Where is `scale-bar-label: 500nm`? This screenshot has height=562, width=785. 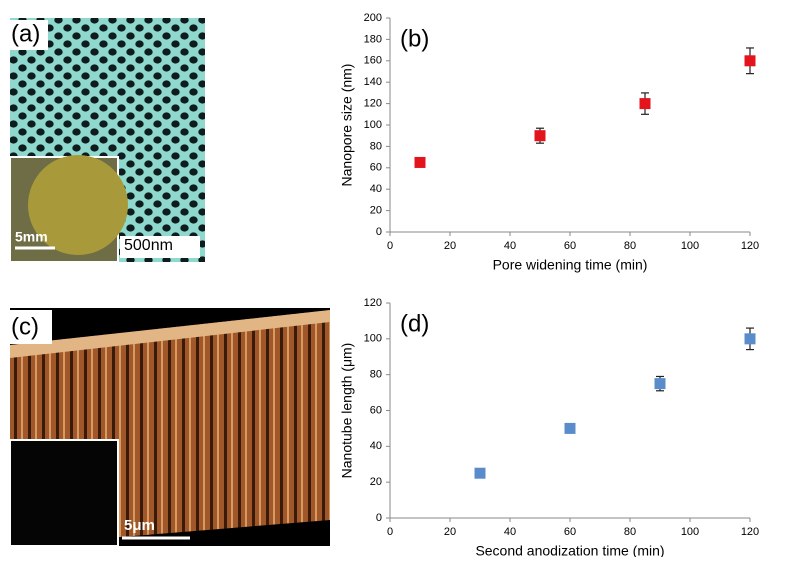
scale-bar-label: 500nm is located at coordinates (148, 245).